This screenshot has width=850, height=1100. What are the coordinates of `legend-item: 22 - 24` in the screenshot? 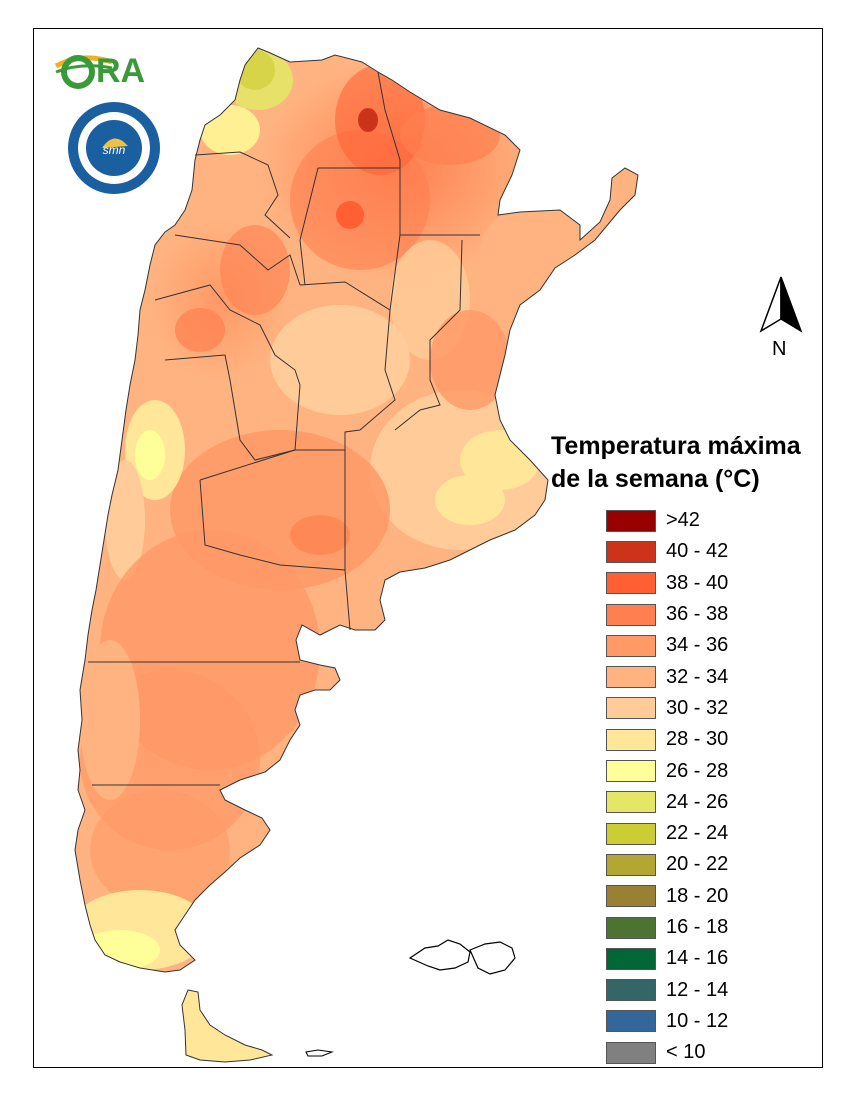 It's located at (667, 833).